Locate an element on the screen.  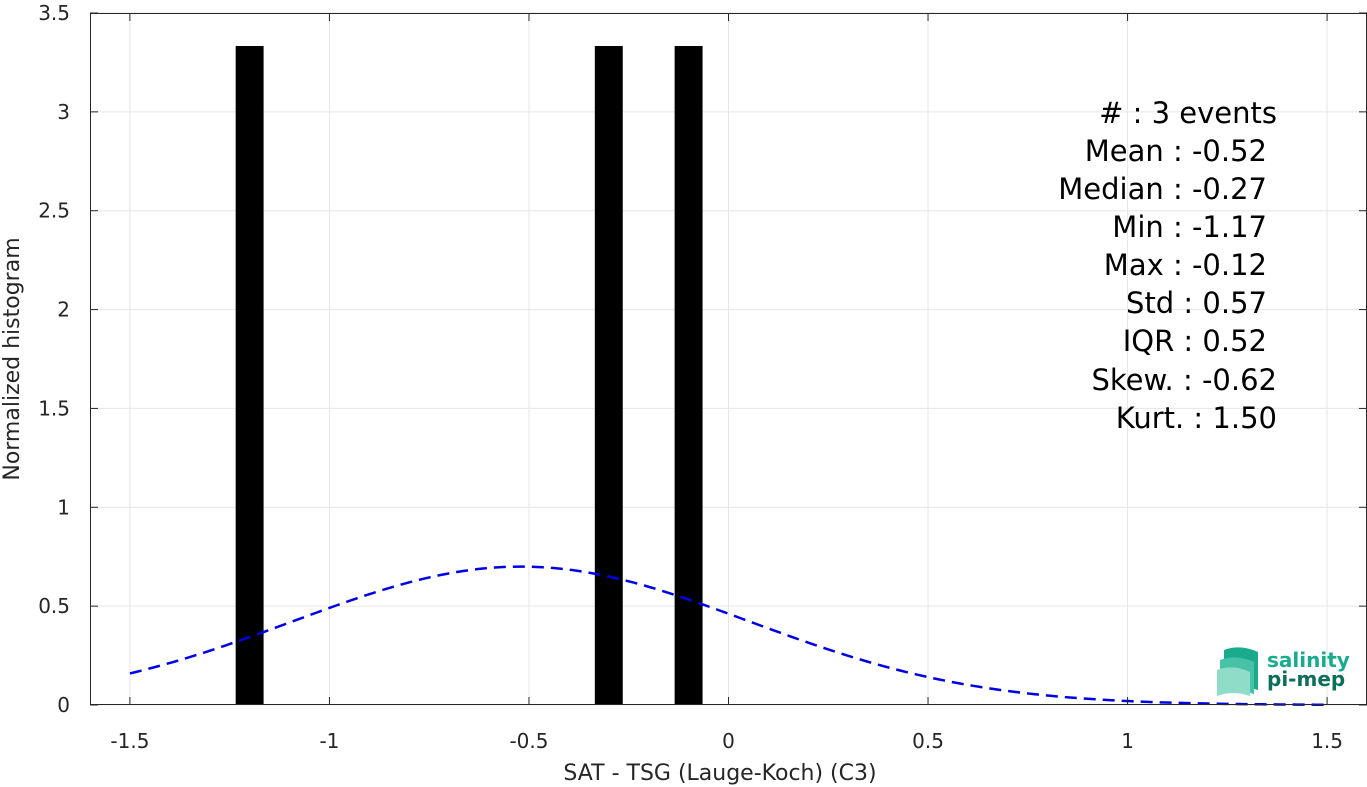
logo-waves-icon is located at coordinates (1237, 671).